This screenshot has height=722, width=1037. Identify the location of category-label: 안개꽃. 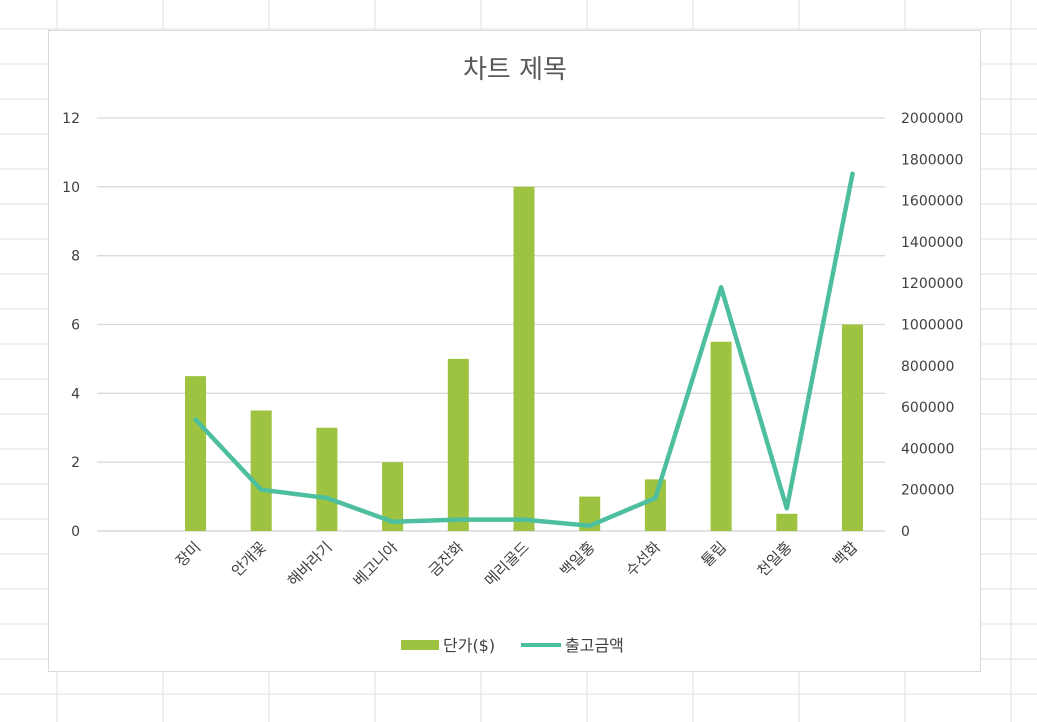
(249, 559).